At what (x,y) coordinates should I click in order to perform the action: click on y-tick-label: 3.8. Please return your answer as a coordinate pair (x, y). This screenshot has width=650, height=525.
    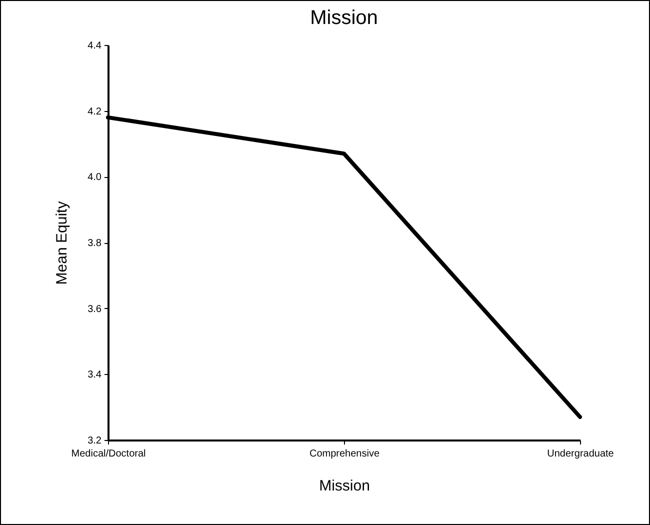
    Looking at the image, I should click on (95, 243).